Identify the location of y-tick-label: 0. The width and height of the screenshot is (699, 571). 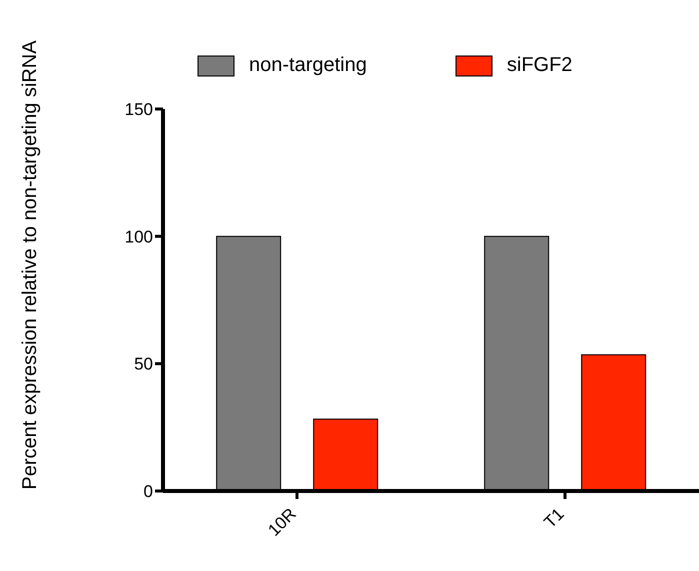
(148, 492).